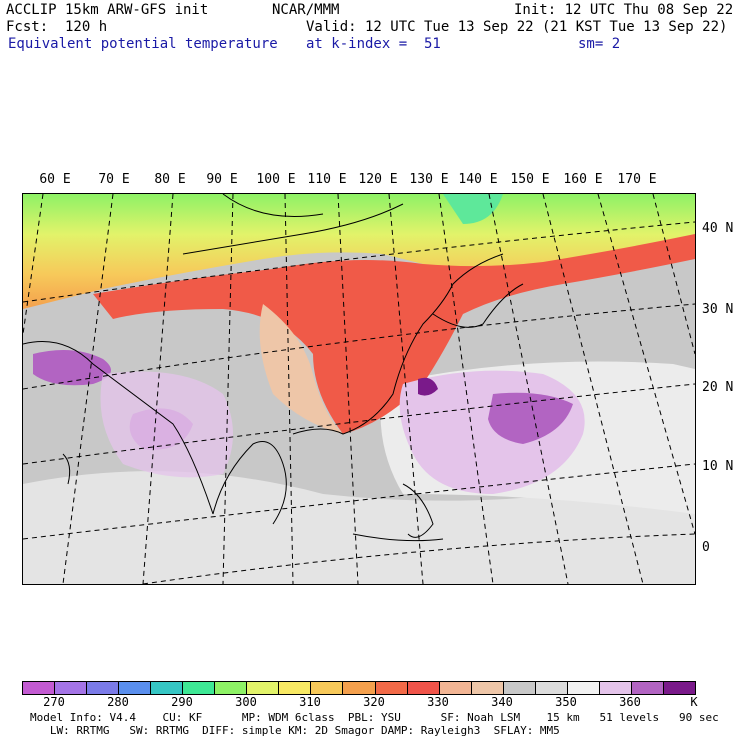 The height and width of the screenshot is (740, 740). Describe the element at coordinates (301, 369) in the screenshot. I see `plateau-field` at that location.